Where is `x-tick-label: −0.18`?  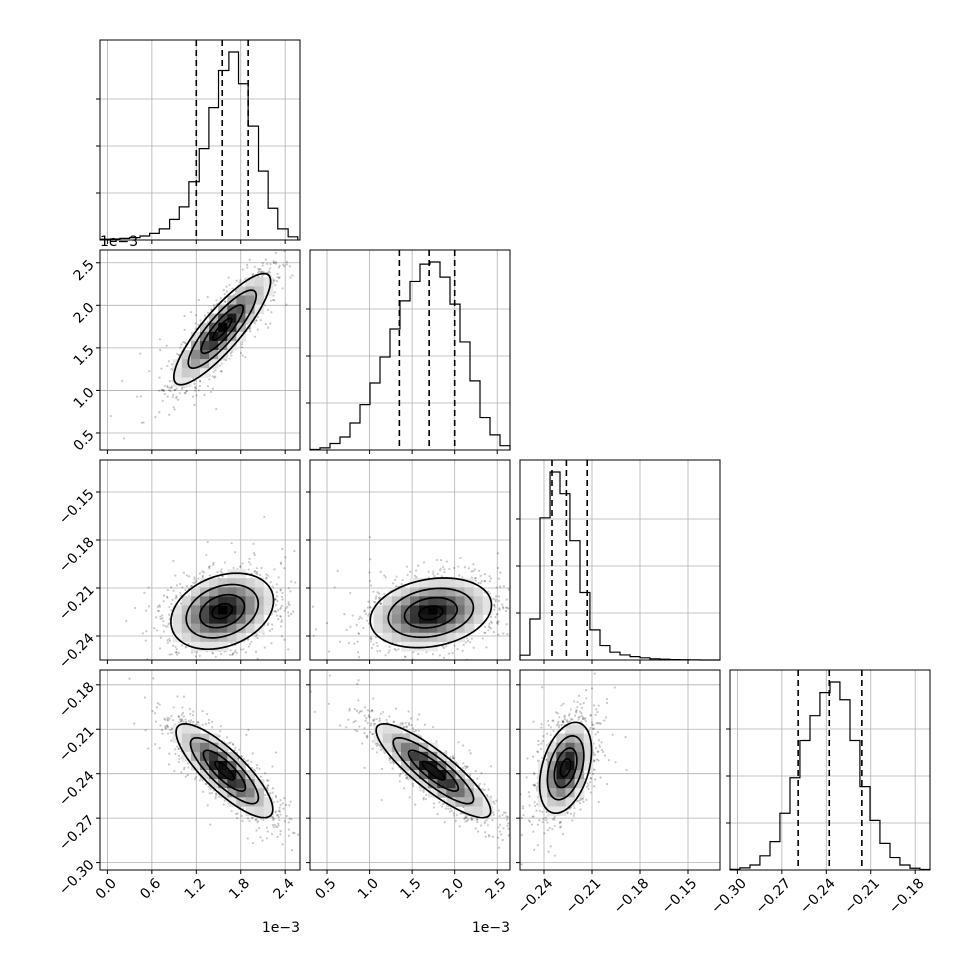 x-tick-label: −0.18 is located at coordinates (907, 896).